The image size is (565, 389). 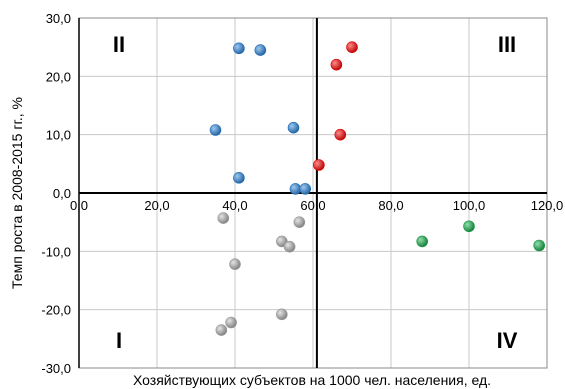 What do you see at coordinates (17, 193) in the screenshot?
I see `y-axis-label: Темп роста в 2008-2015 гг., %` at bounding box center [17, 193].